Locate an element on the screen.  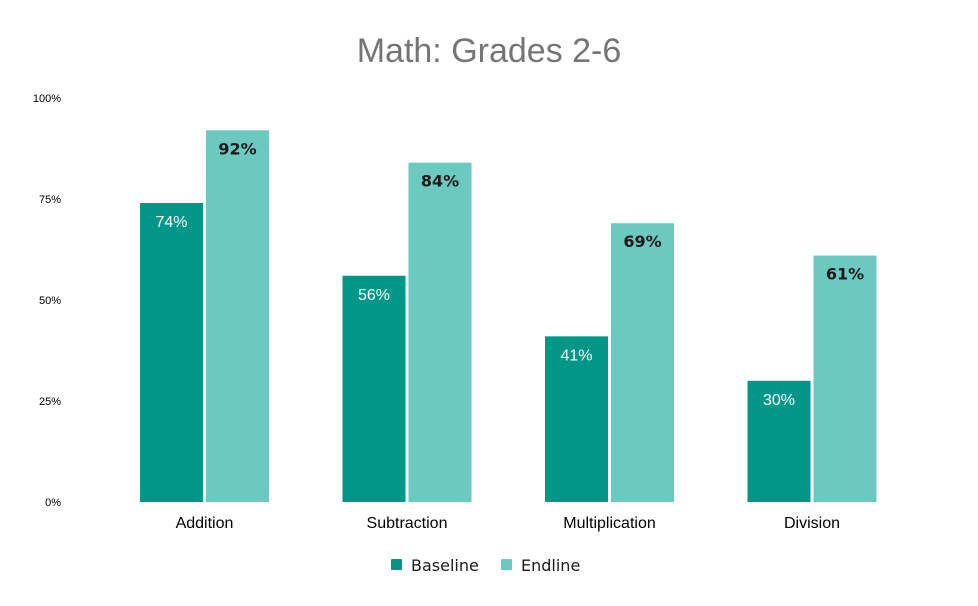
data-label: 30% is located at coordinates (779, 400).